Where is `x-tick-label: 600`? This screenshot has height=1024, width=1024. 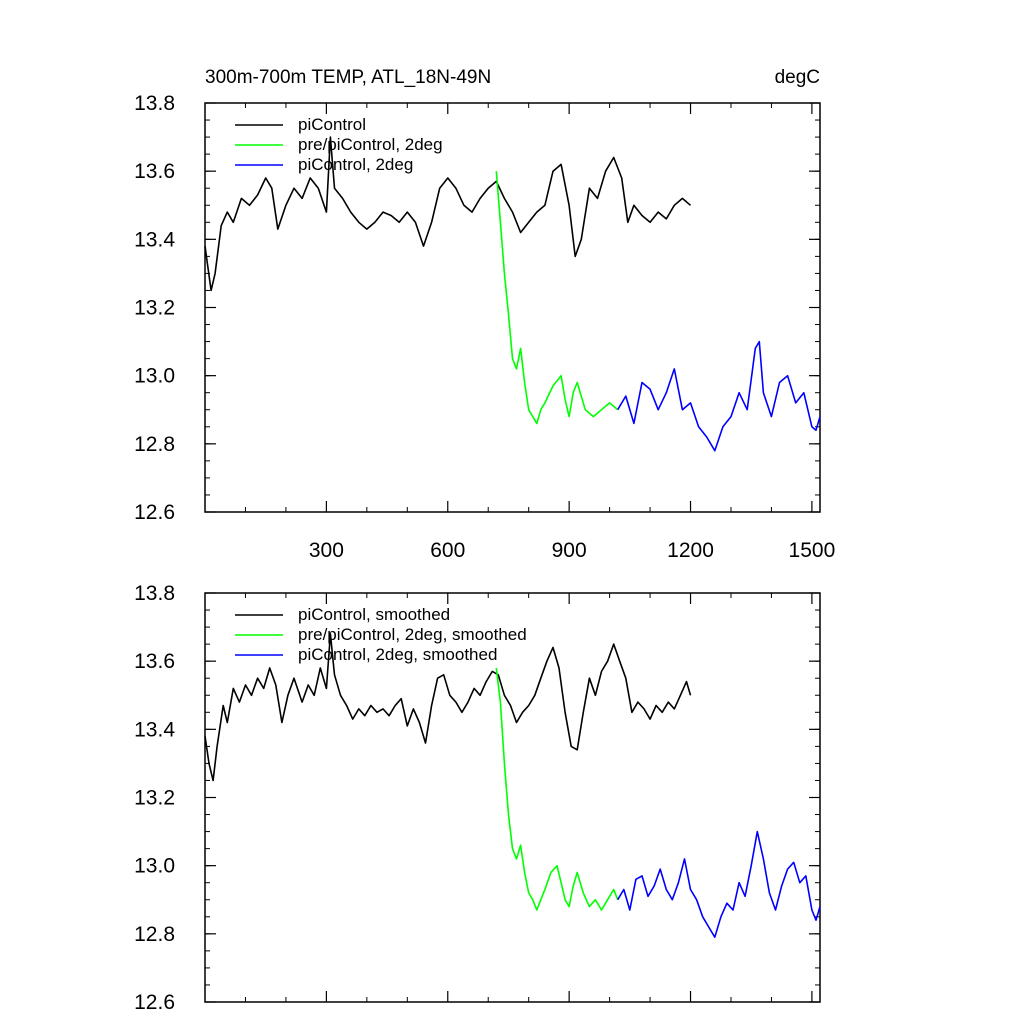 x-tick-label: 600 is located at coordinates (447, 550).